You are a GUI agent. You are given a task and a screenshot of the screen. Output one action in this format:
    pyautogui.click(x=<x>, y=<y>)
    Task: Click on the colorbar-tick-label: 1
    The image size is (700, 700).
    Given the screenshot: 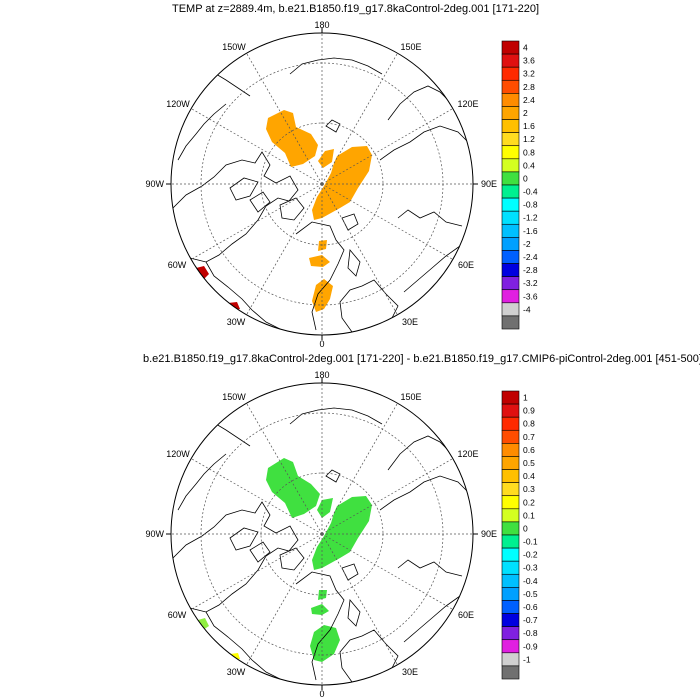 What is the action you would take?
    pyautogui.click(x=525, y=398)
    